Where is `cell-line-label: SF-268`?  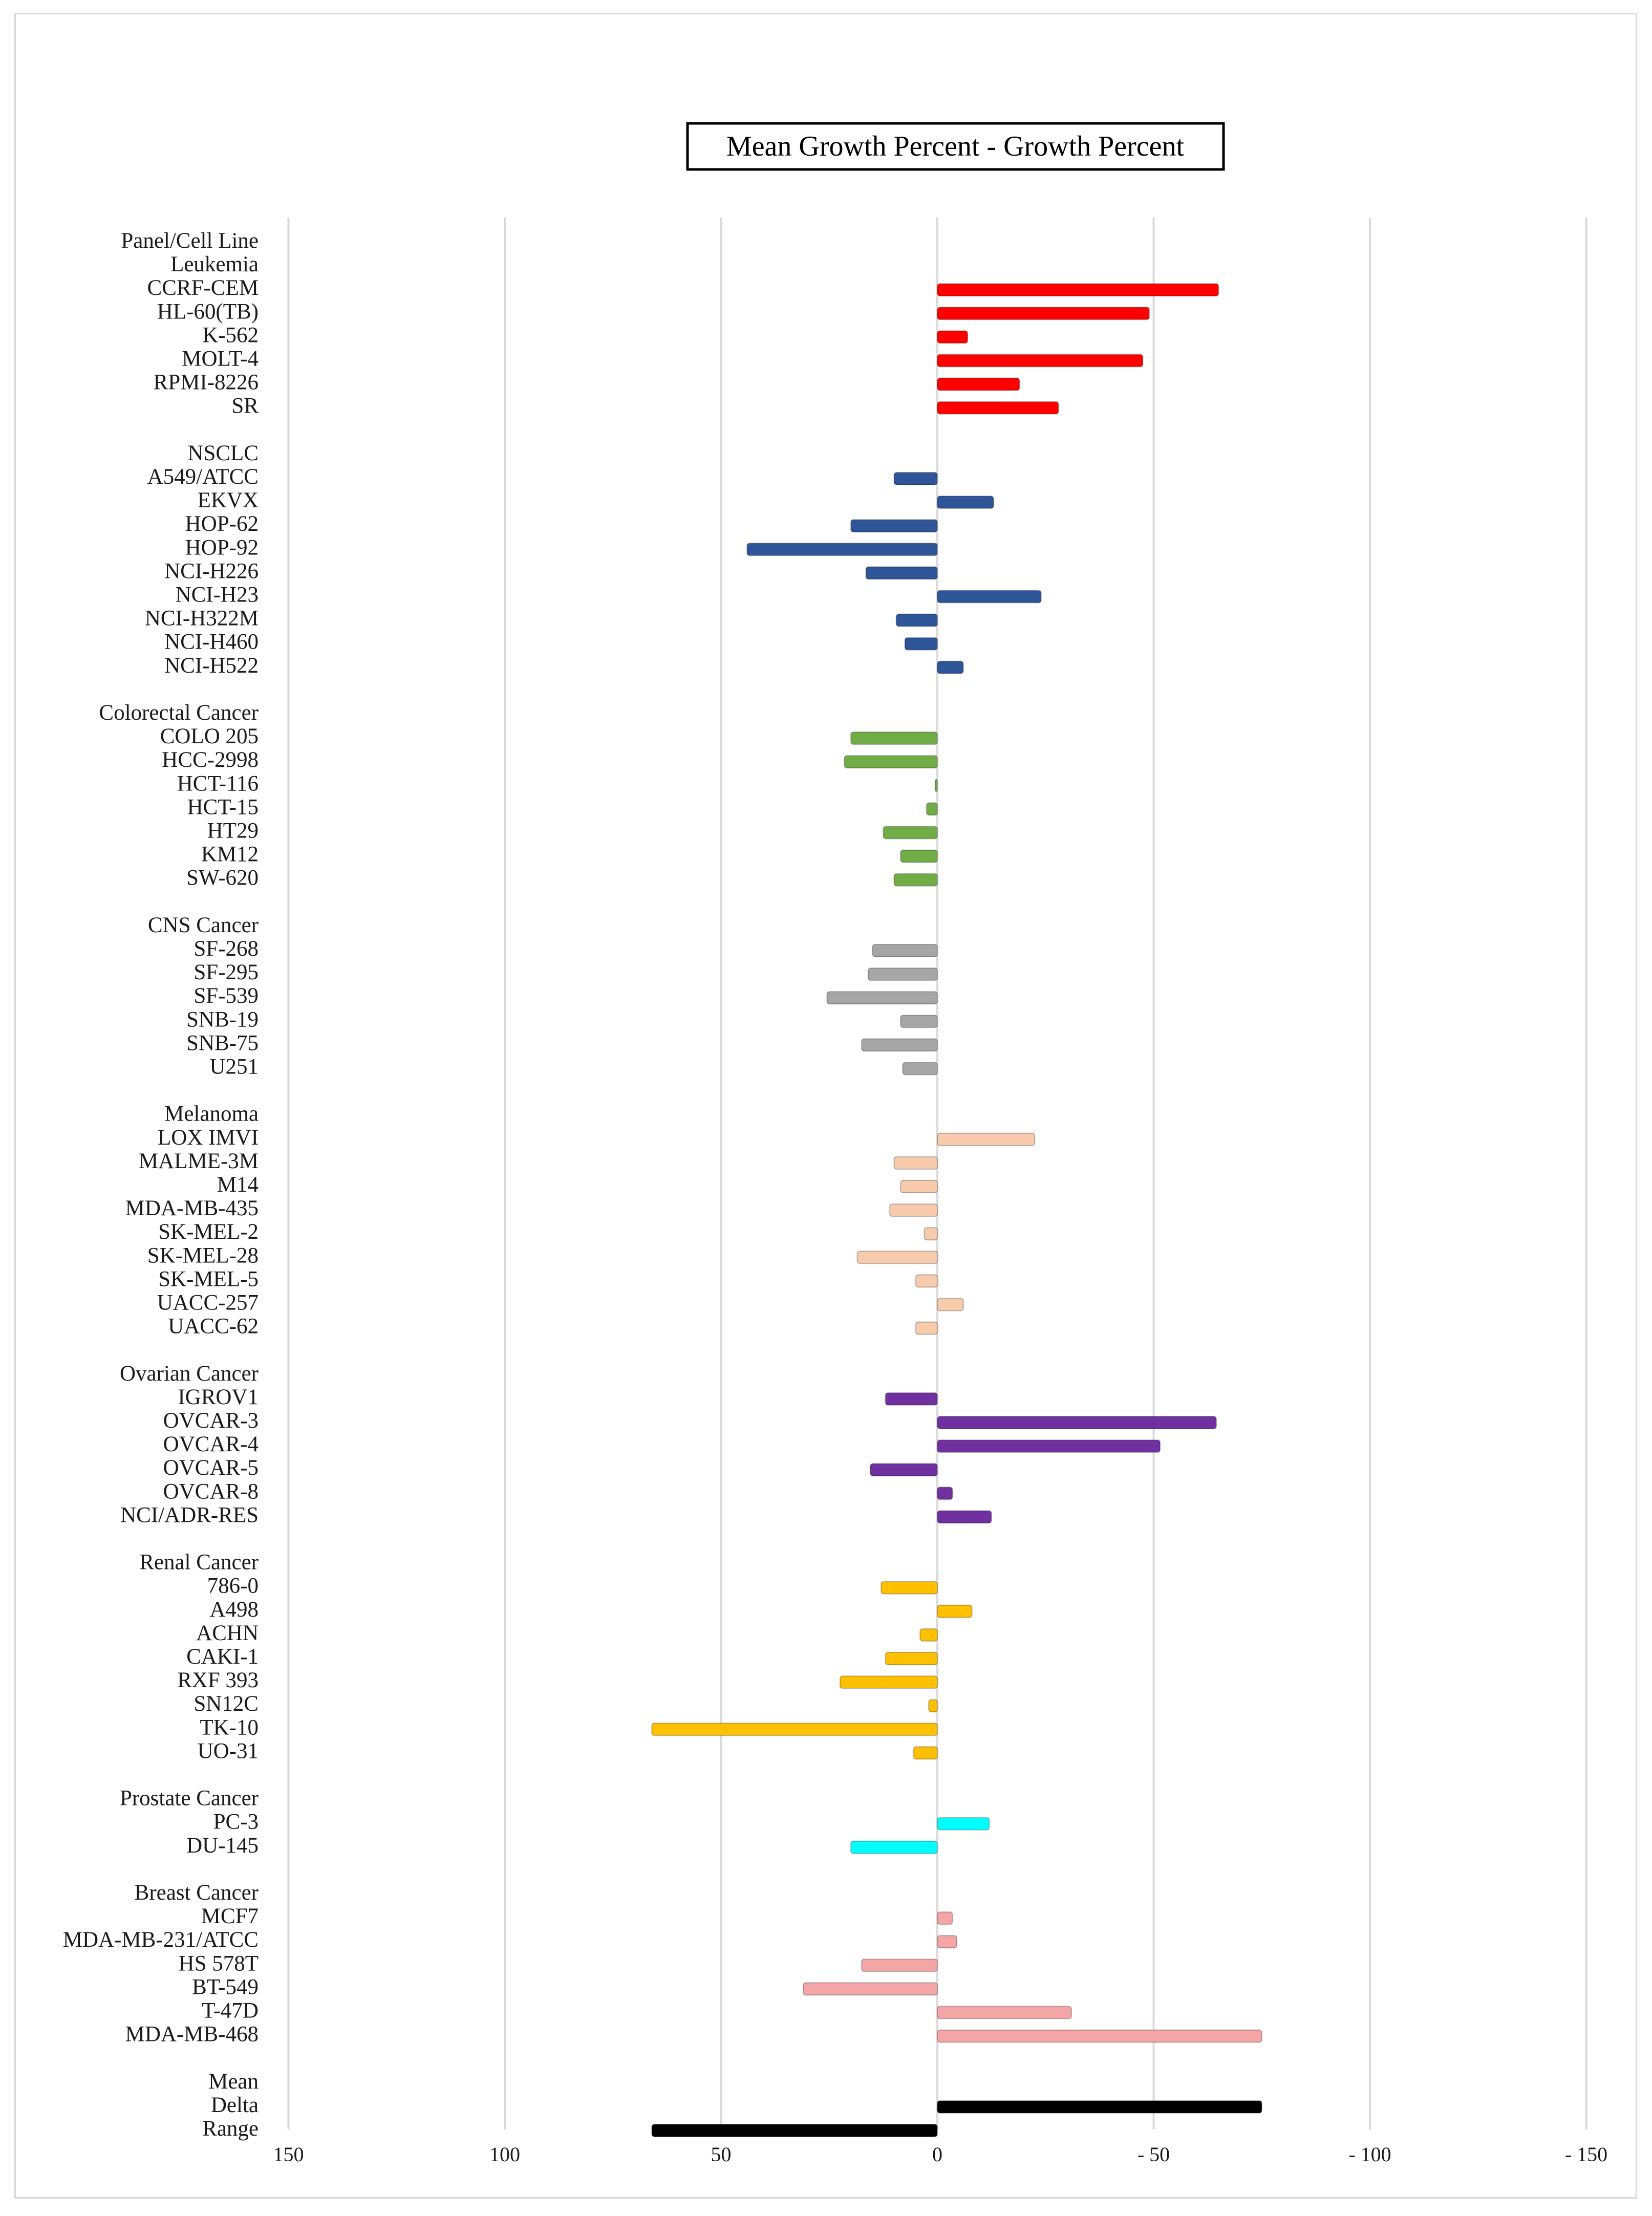
cell-line-label: SF-268 is located at coordinates (226, 949).